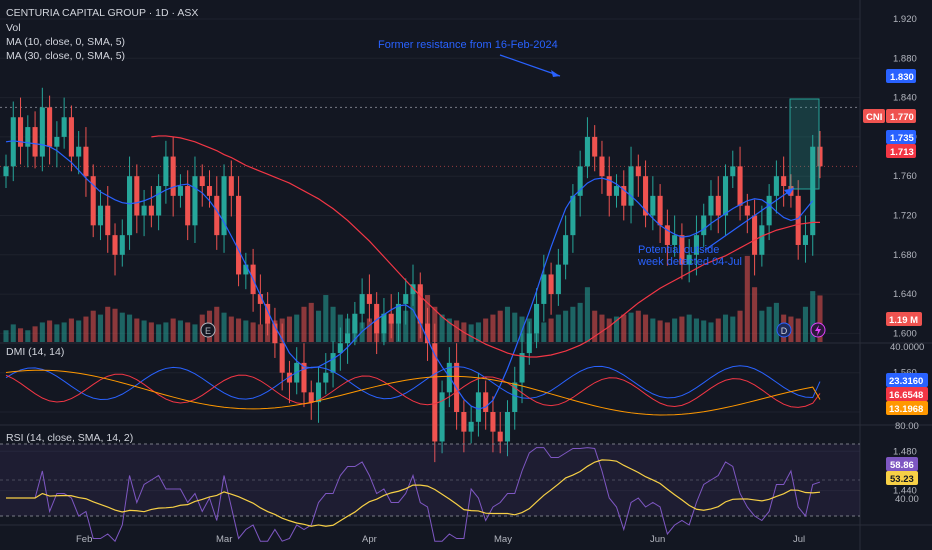  I want to click on x-axis-label-jun: Jun, so click(657, 539).